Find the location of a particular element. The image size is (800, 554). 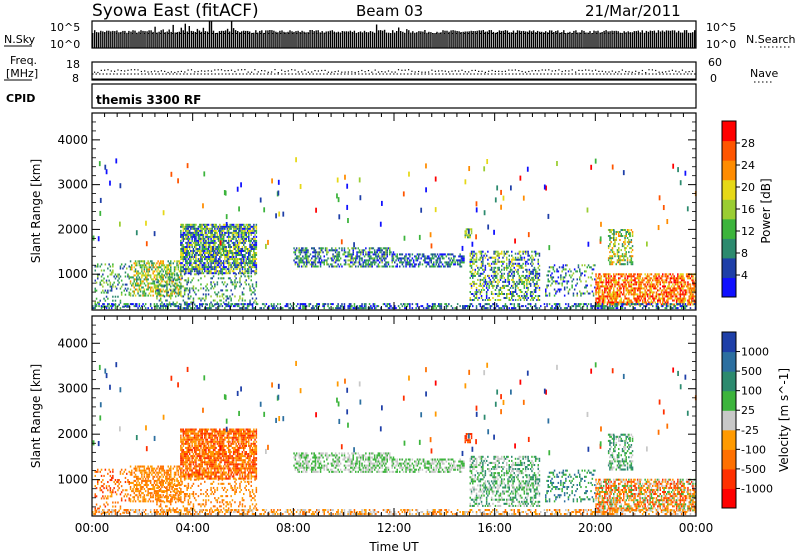

power-ytick-1000: 1000 is located at coordinates (72, 274).